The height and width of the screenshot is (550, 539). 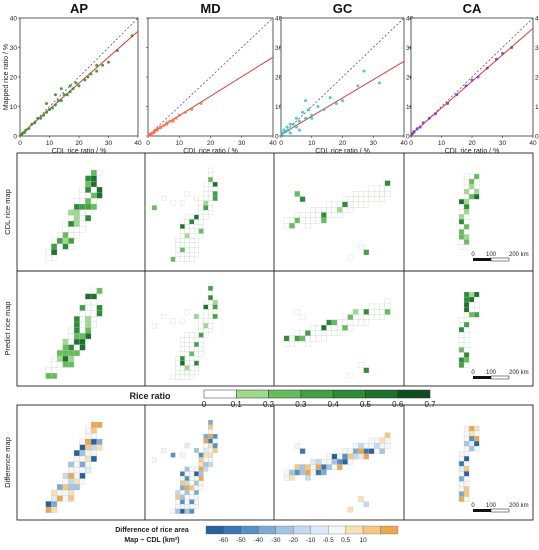 What do you see at coordinates (491, 506) in the screenshot?
I see `scale-bar-label: 100` at bounding box center [491, 506].